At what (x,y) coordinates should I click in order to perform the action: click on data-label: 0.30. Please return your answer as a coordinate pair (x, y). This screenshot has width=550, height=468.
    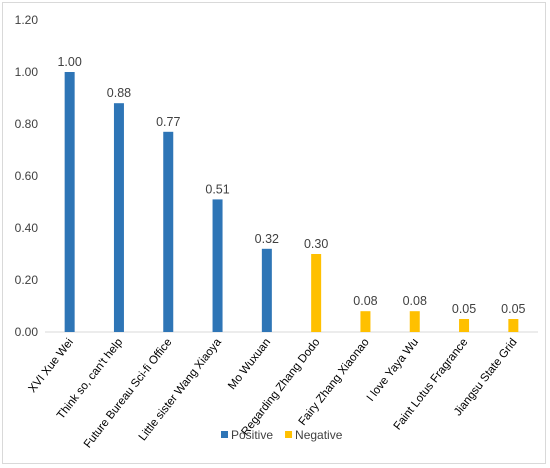
    Looking at the image, I should click on (316, 244).